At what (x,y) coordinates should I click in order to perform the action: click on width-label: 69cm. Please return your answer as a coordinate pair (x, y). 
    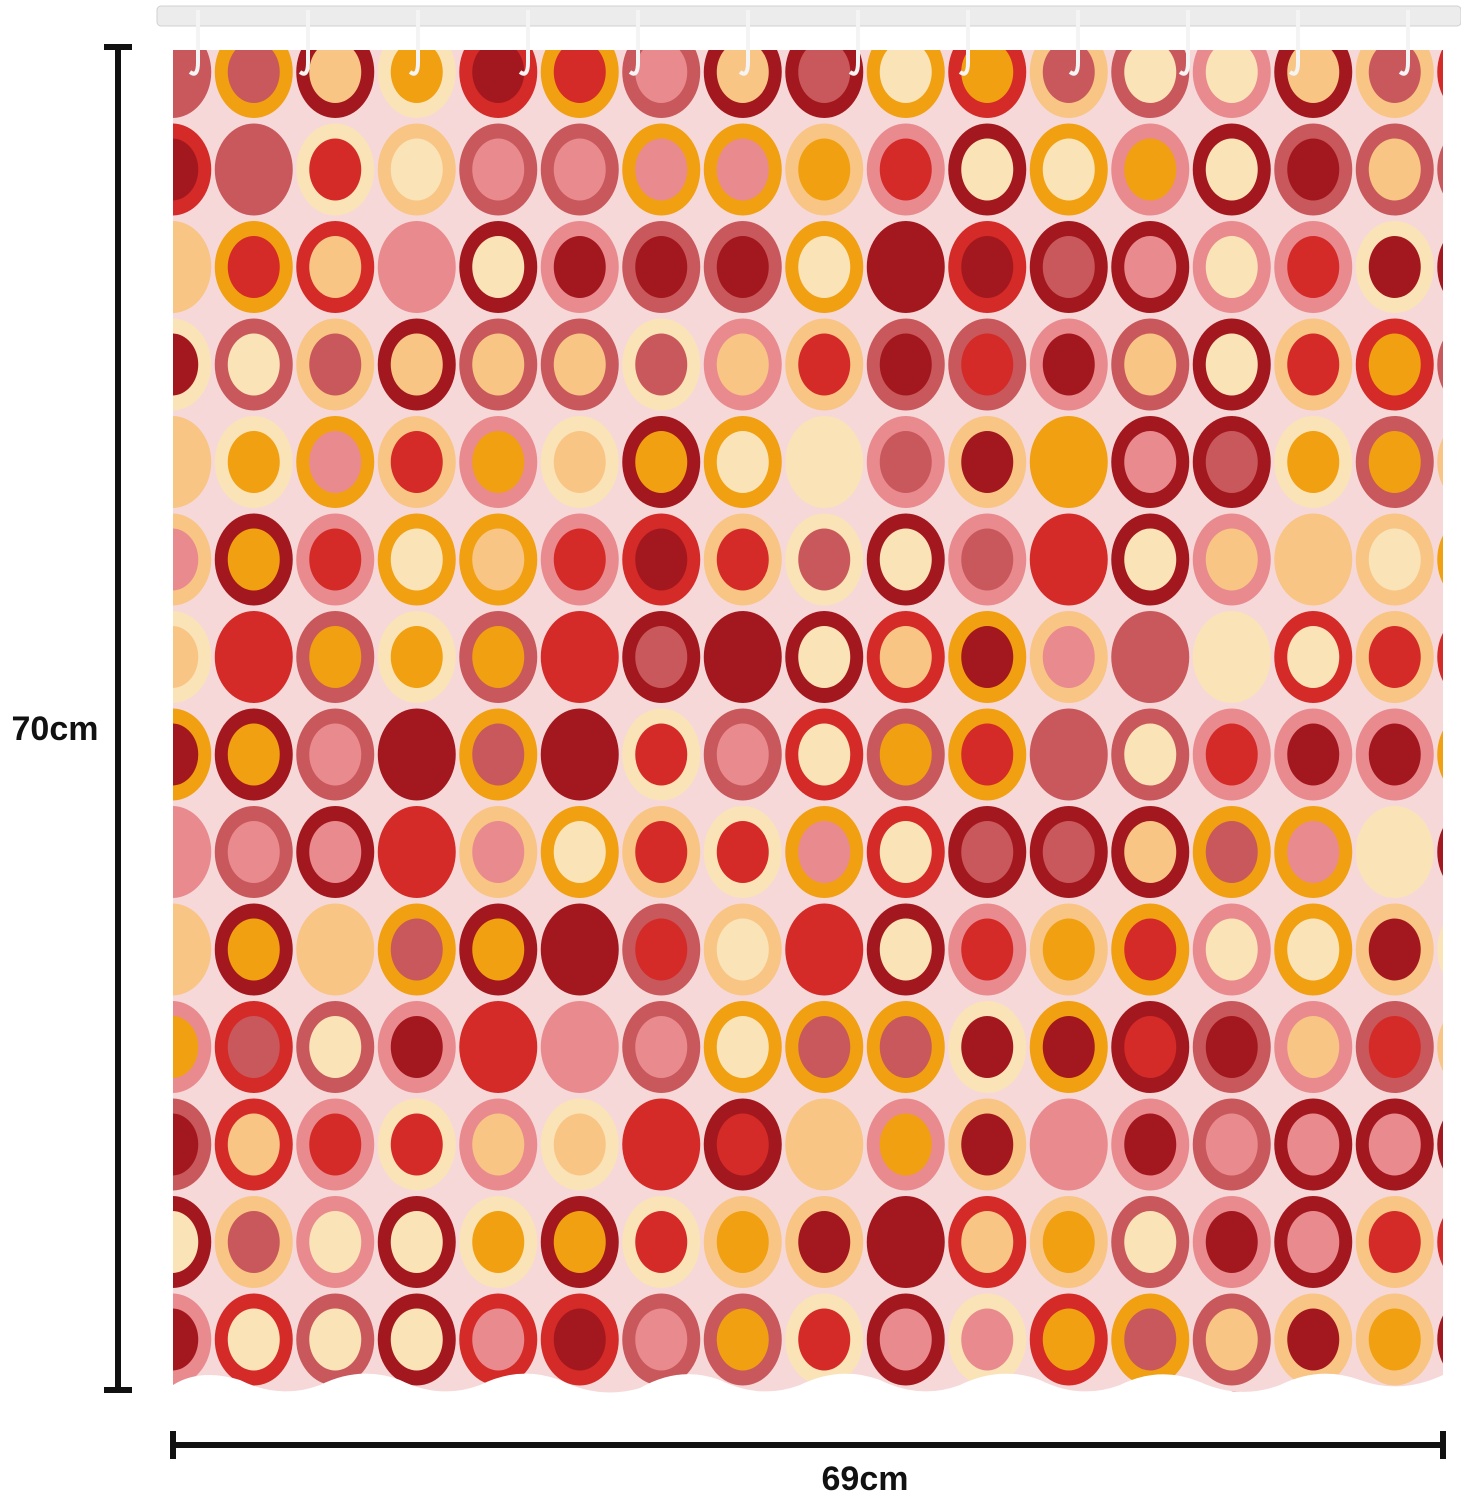
    Looking at the image, I should click on (865, 1479).